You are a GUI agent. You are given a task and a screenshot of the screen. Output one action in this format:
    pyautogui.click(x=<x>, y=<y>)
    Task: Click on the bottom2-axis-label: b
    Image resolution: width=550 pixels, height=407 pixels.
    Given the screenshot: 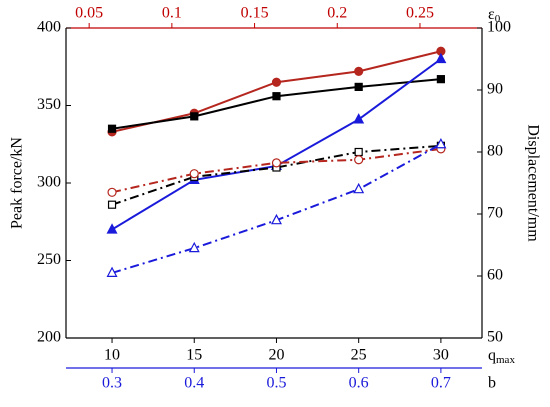 What is the action you would take?
    pyautogui.click(x=492, y=383)
    